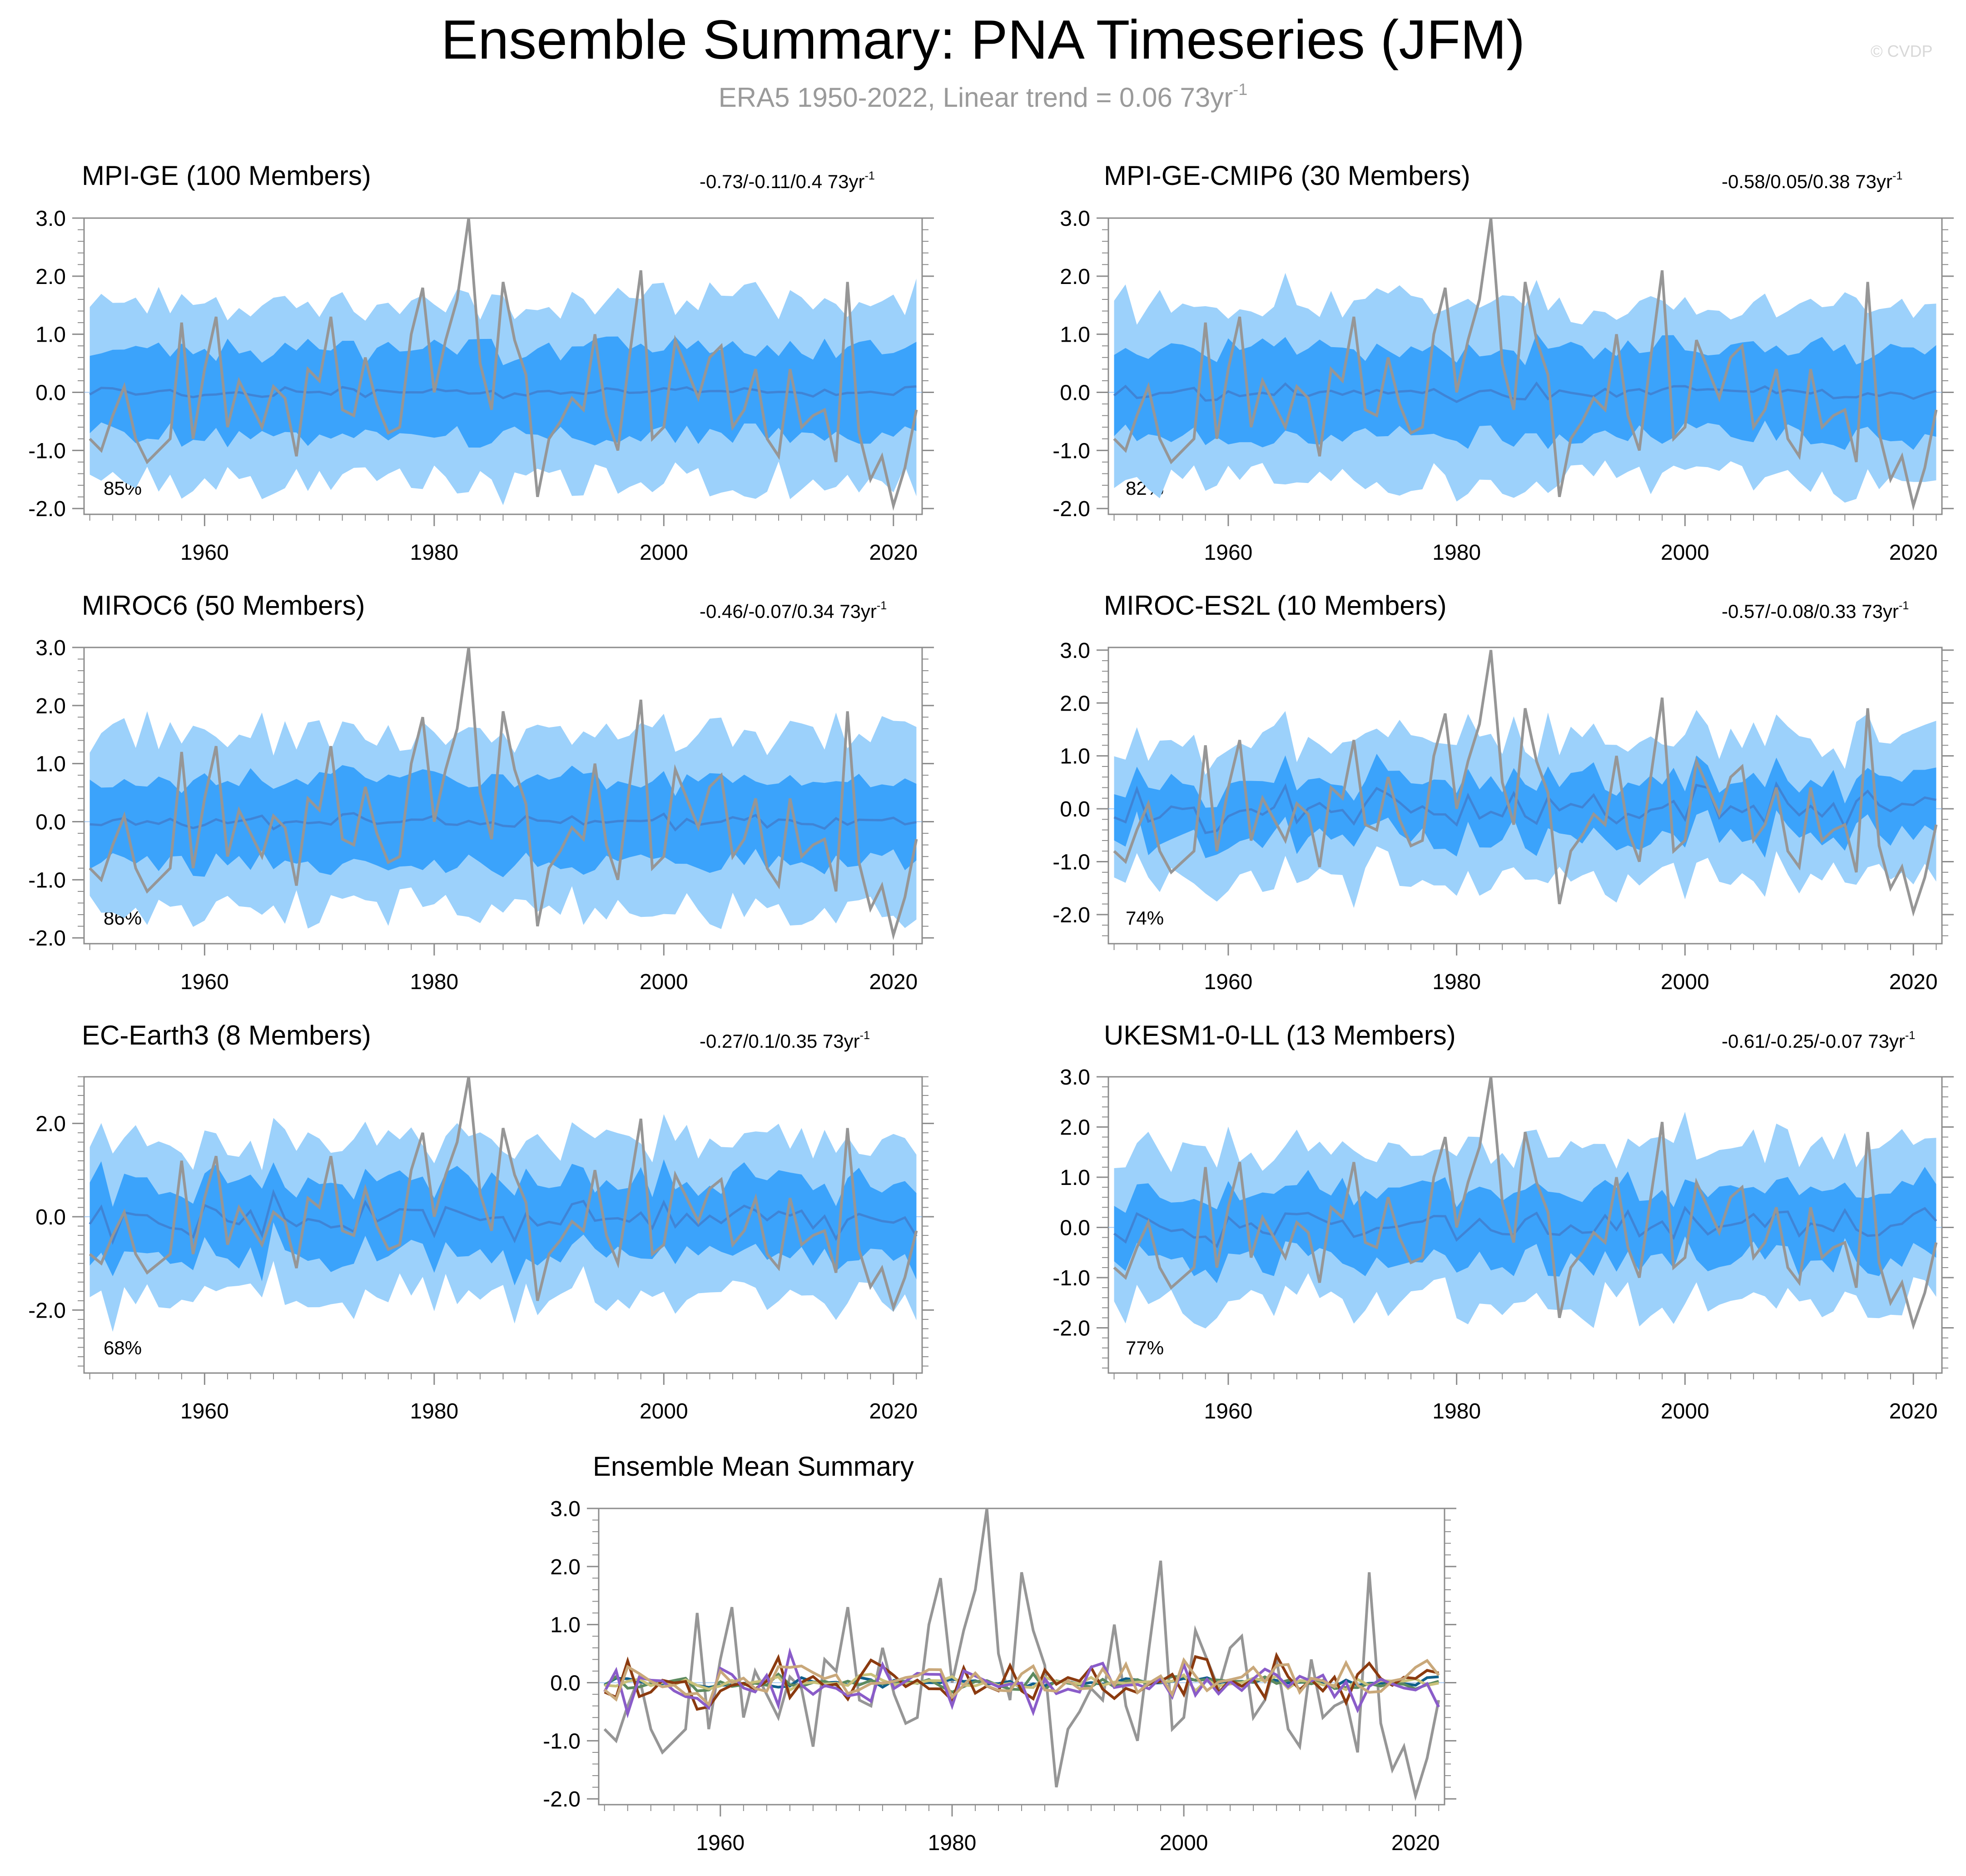 The height and width of the screenshot is (1876, 1966). Describe the element at coordinates (50, 393) in the screenshot. I see `mpi-ge-y-tick-label: 0.0` at that location.